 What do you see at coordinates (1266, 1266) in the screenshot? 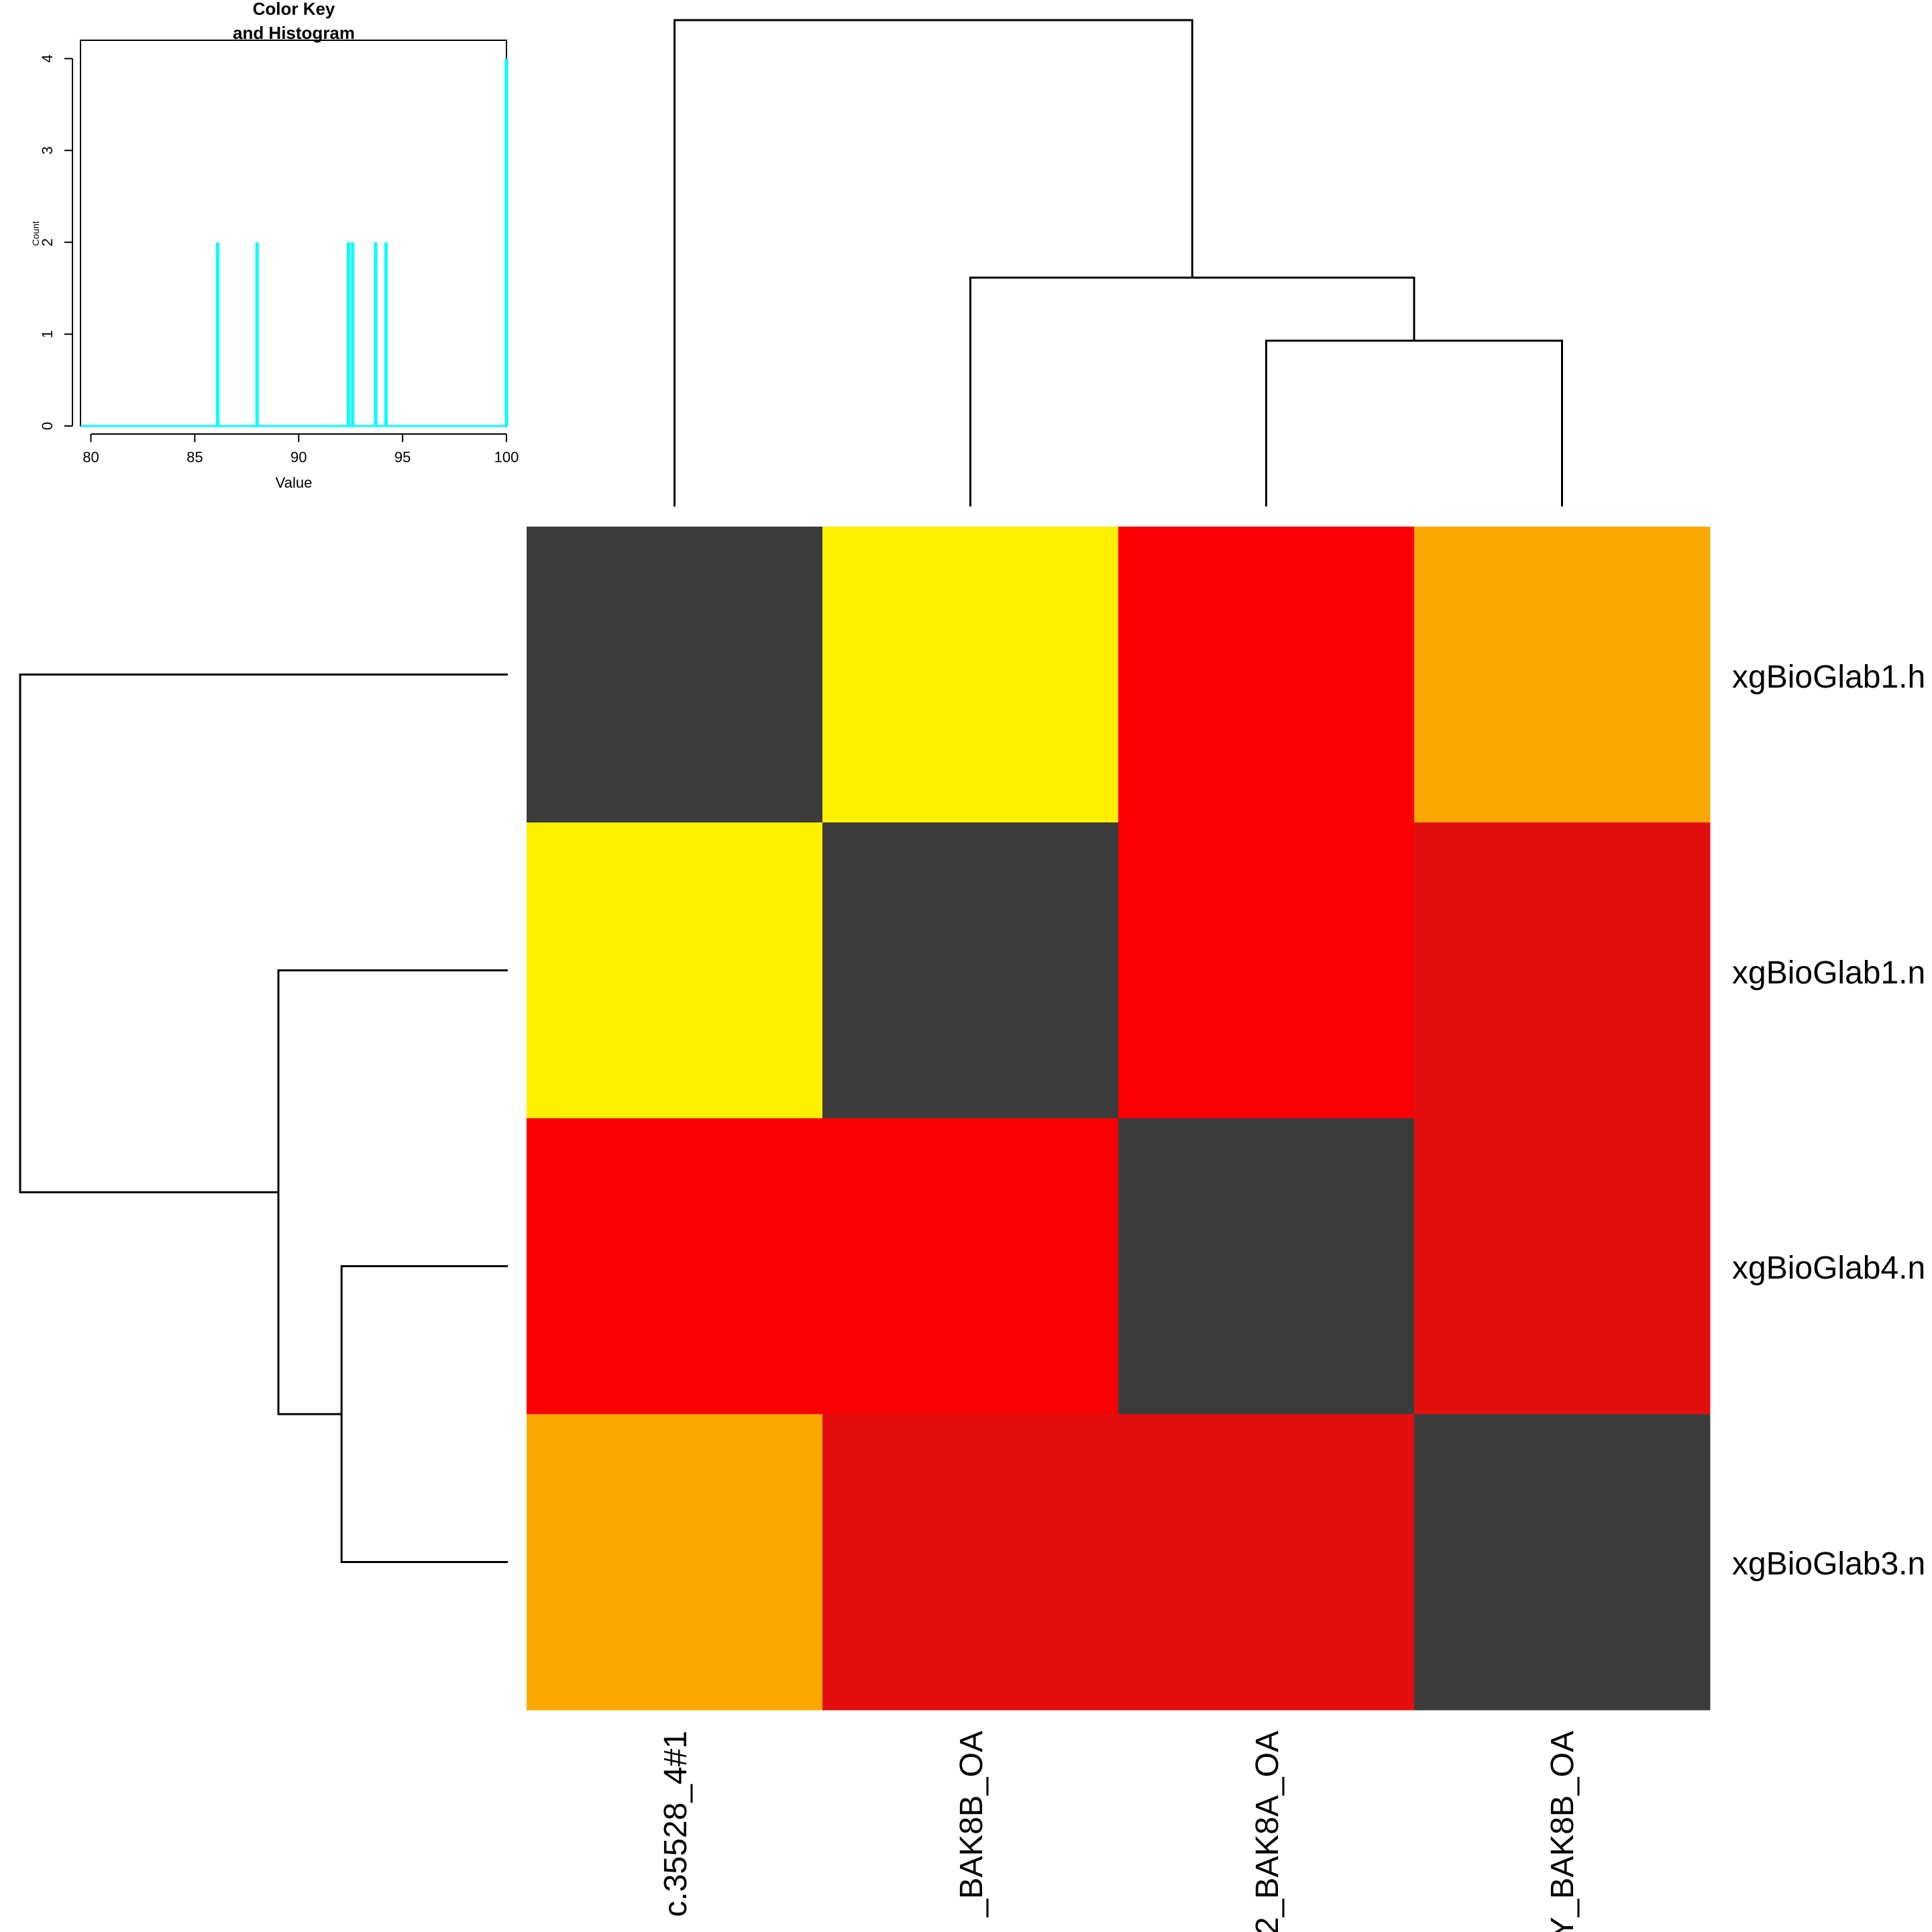
I see `heatmap-cell-r3-c3` at bounding box center [1266, 1266].